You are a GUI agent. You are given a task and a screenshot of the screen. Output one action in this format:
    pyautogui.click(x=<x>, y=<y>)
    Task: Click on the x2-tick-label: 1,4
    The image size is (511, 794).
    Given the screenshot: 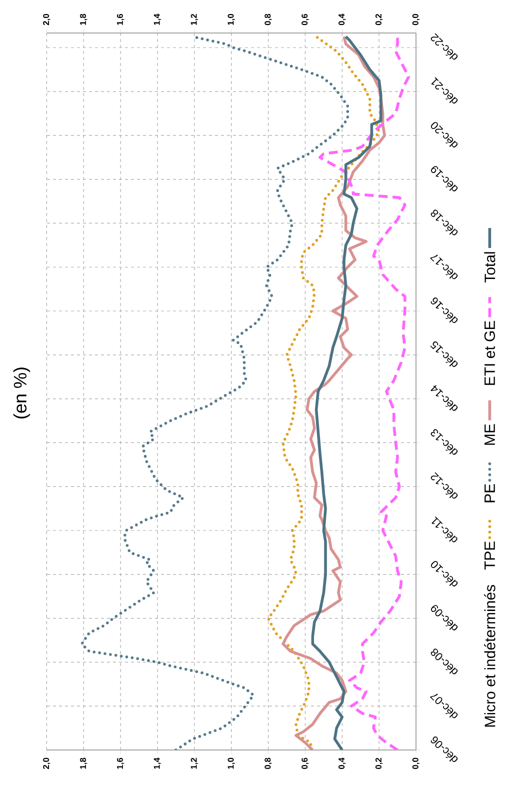 What is the action you would take?
    pyautogui.click(x=158, y=19)
    